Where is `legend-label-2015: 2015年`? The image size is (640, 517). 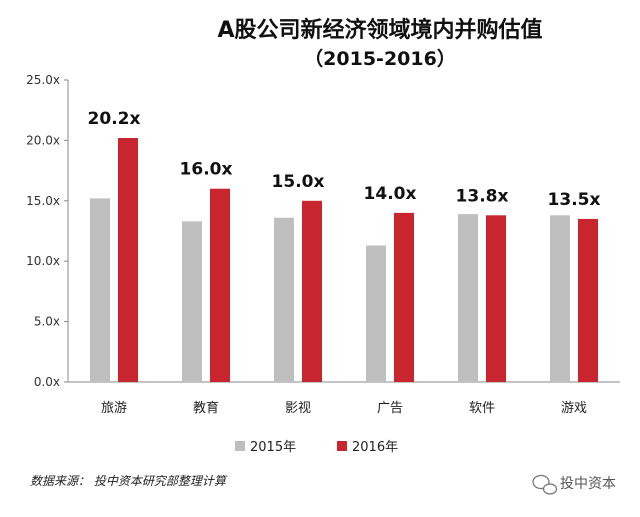
legend-label-2015: 2015年 is located at coordinates (273, 447).